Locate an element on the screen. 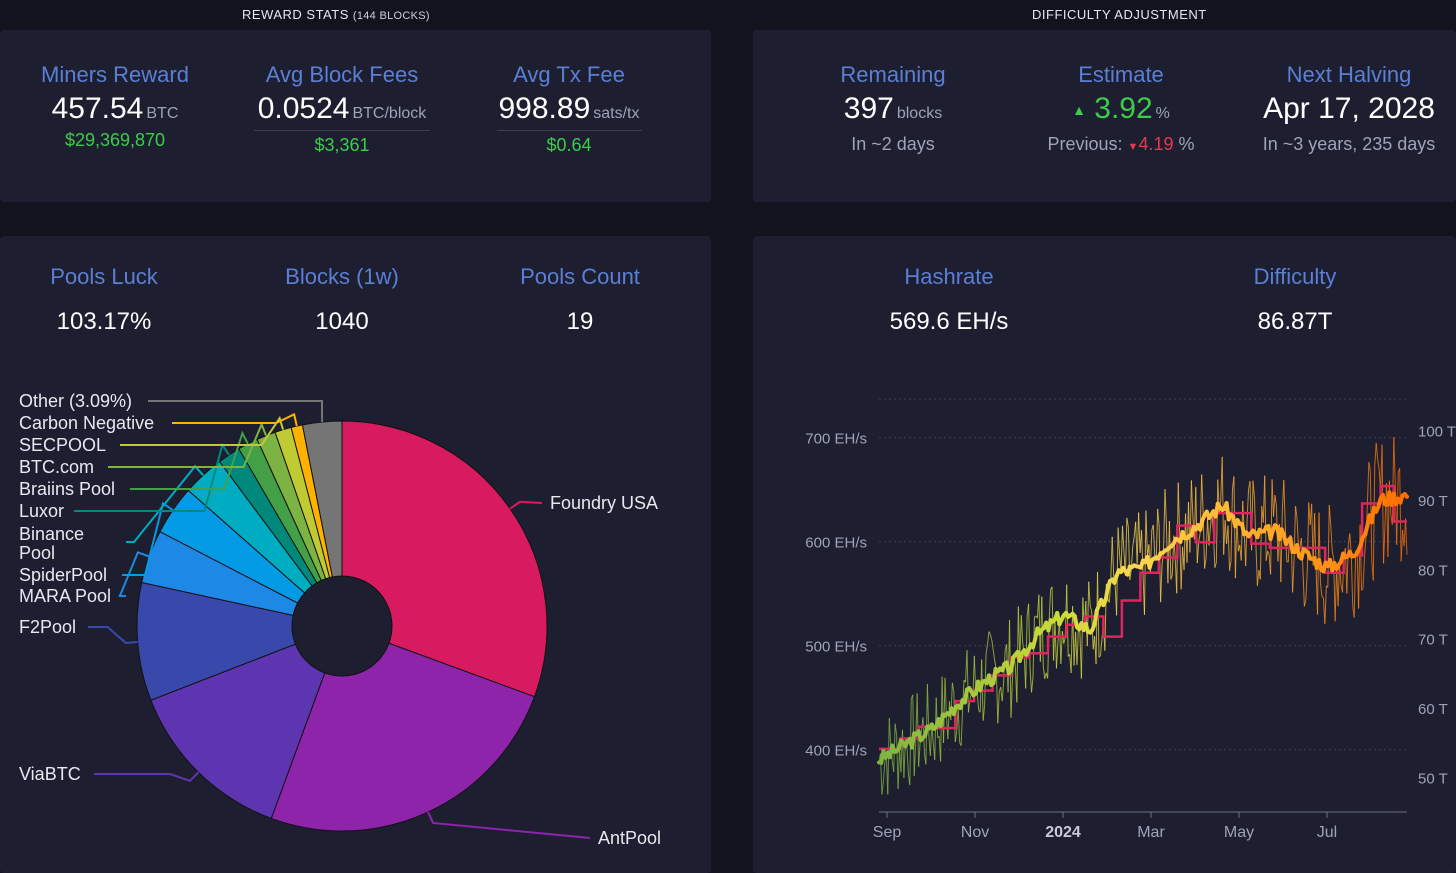 This screenshot has width=1456, height=873. pie-leader-binance-pool is located at coordinates (165, 503).